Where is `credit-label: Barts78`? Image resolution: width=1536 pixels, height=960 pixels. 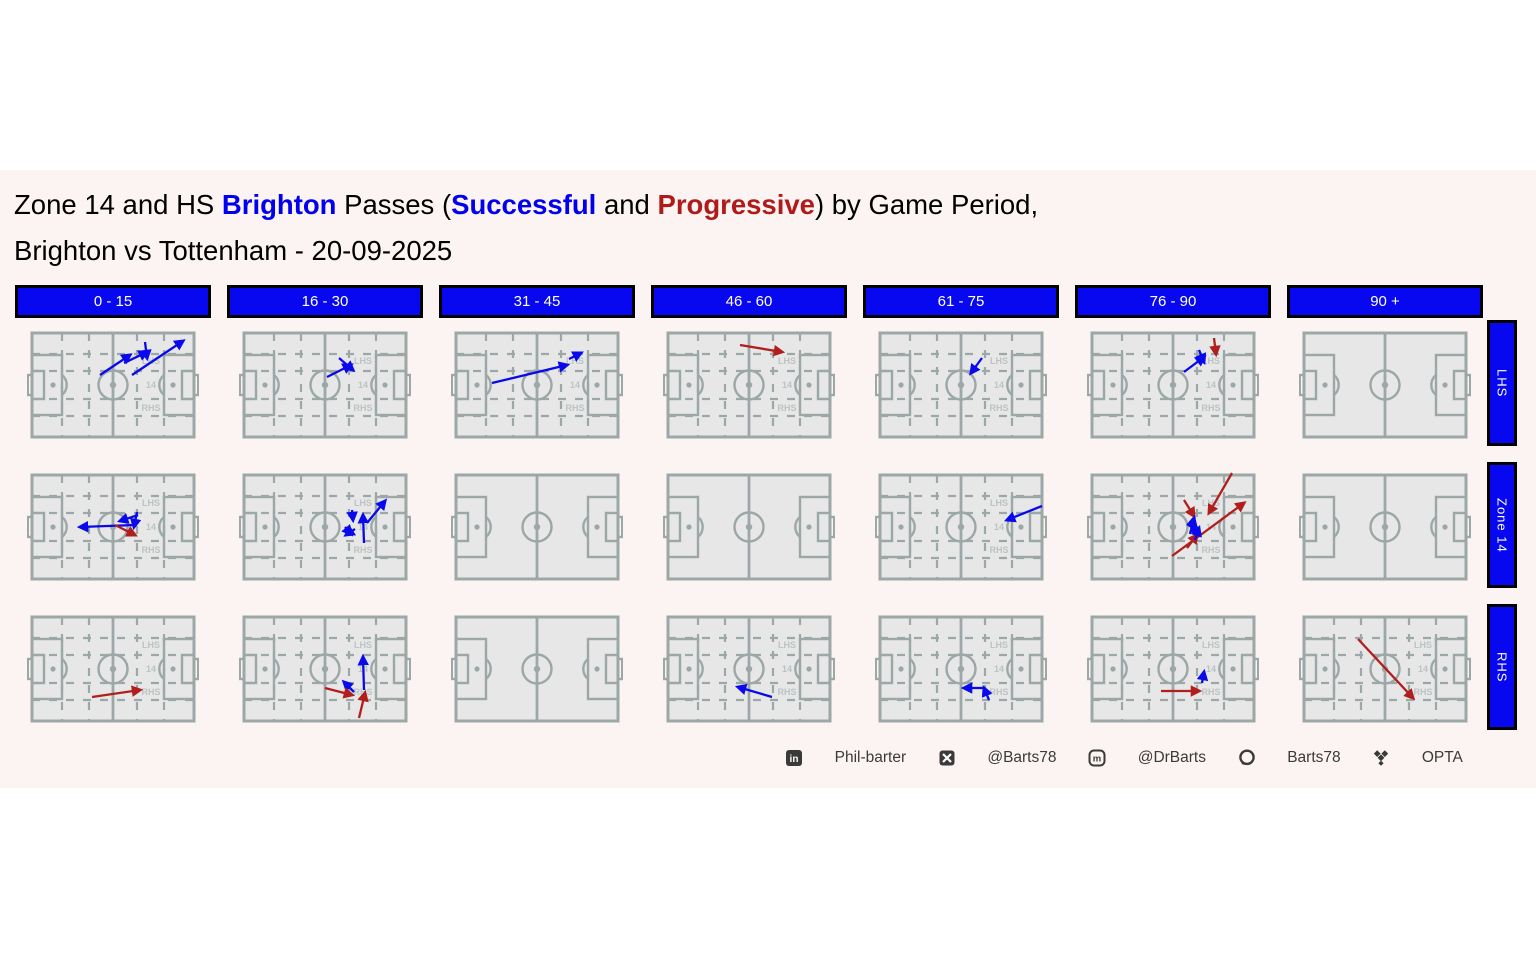
credit-label: Barts78 is located at coordinates (1314, 757).